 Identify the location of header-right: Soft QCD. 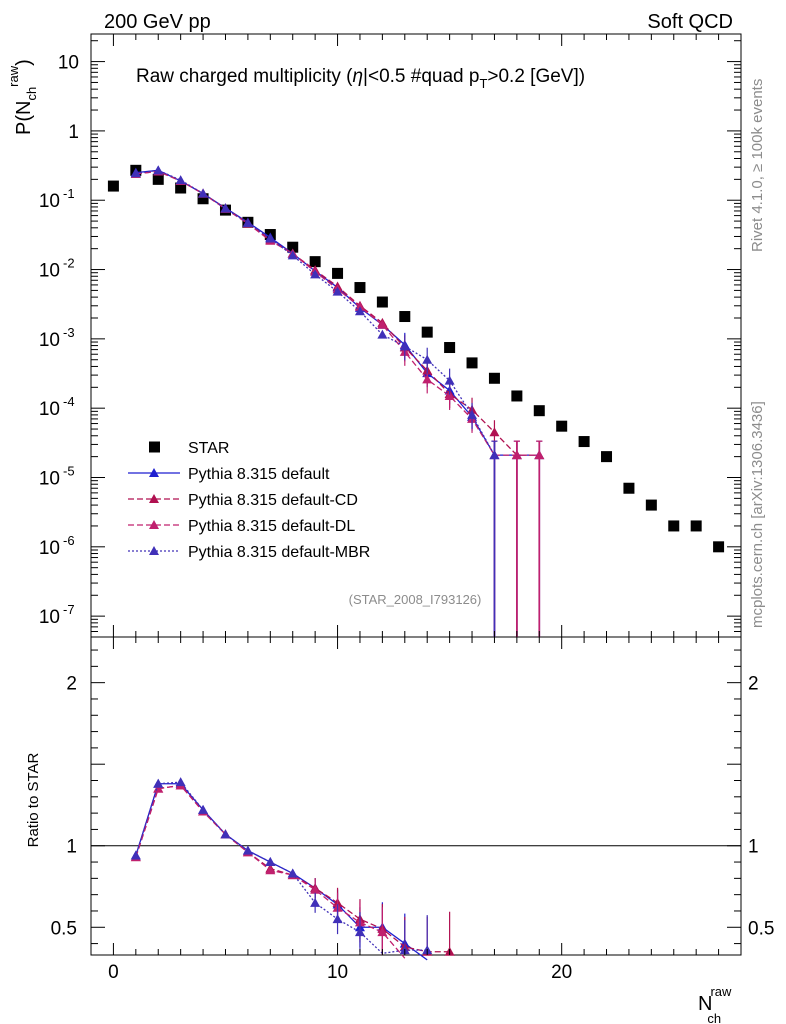
(690, 22).